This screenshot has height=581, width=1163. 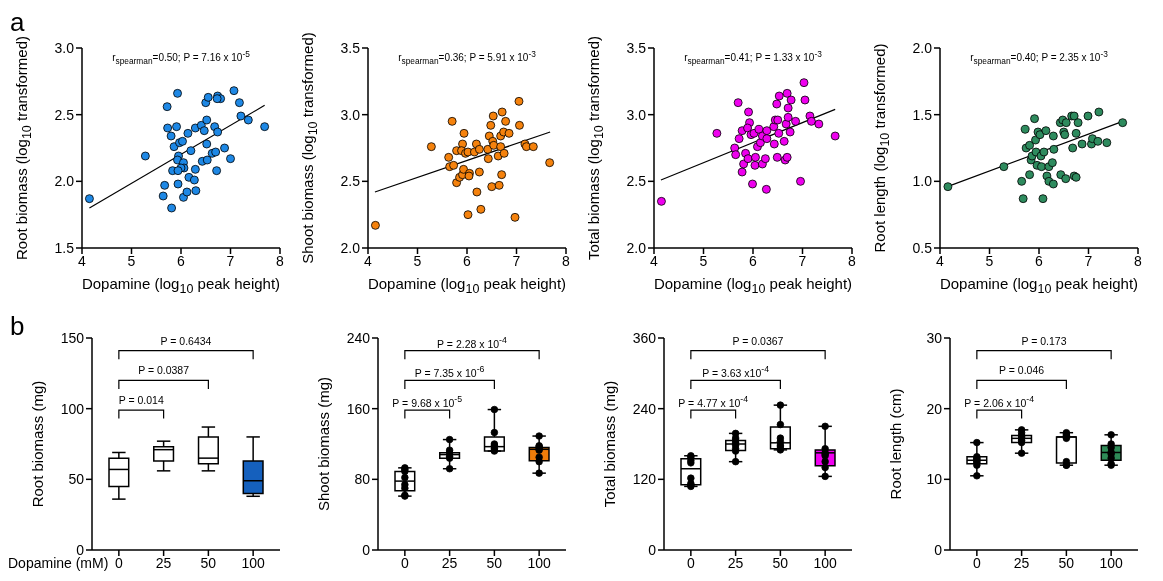 I want to click on annotation: P = 2.28 x 10$^{-4}$, so click(x=472, y=342).